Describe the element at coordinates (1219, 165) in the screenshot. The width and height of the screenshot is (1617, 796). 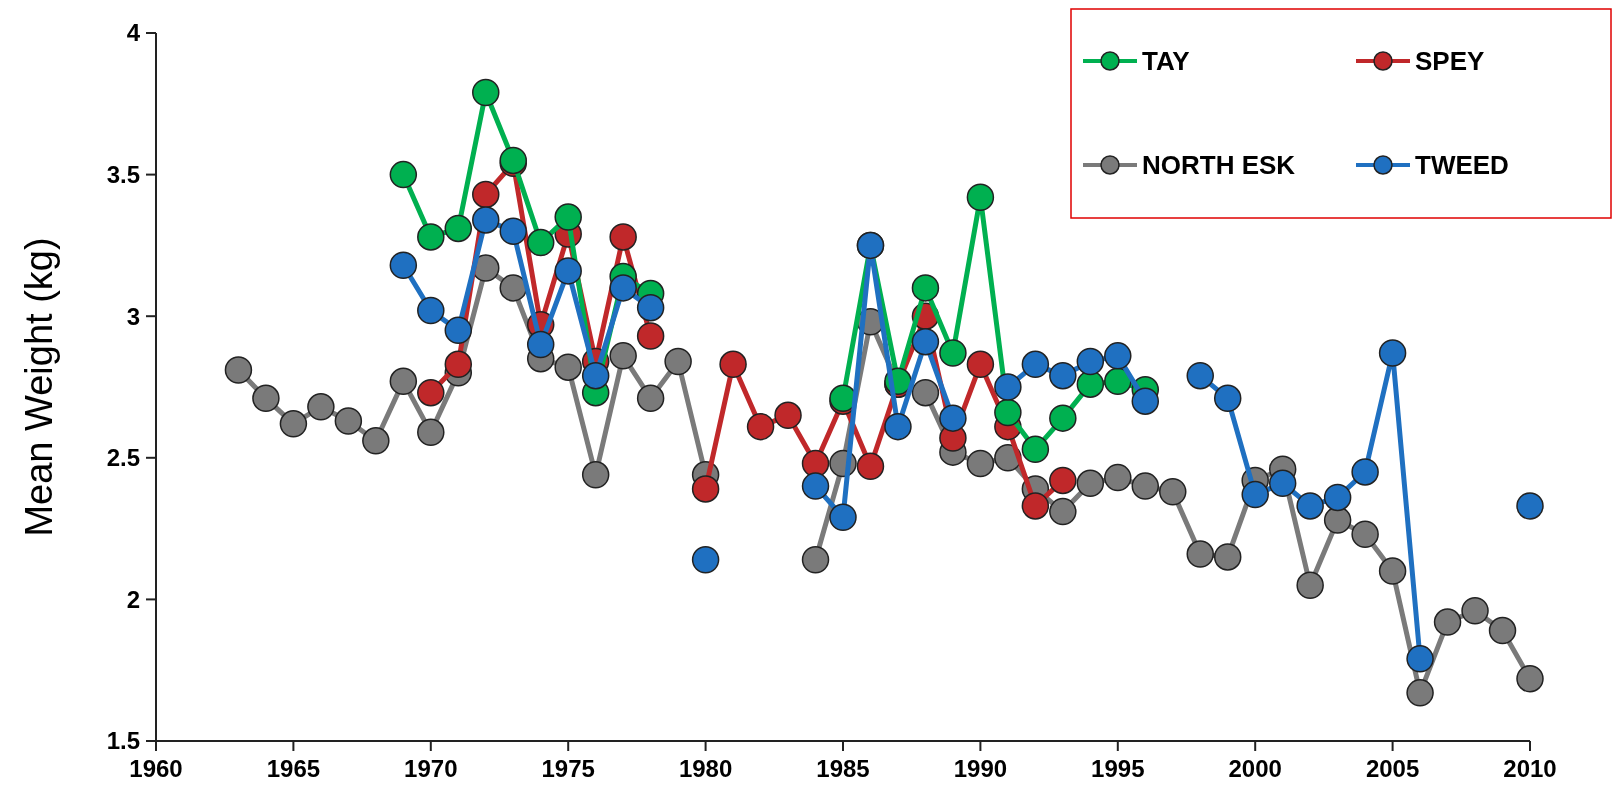
I see `legend-label: NORTH ESK` at that location.